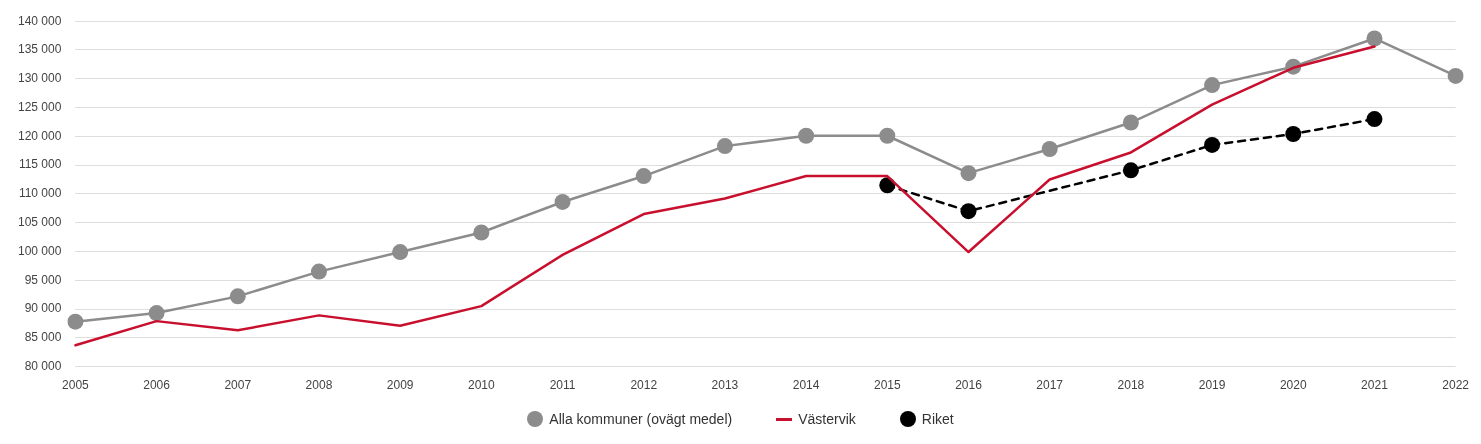 The width and height of the screenshot is (1481, 444). Describe the element at coordinates (400, 385) in the screenshot. I see `x-tick-label: 2009` at that location.